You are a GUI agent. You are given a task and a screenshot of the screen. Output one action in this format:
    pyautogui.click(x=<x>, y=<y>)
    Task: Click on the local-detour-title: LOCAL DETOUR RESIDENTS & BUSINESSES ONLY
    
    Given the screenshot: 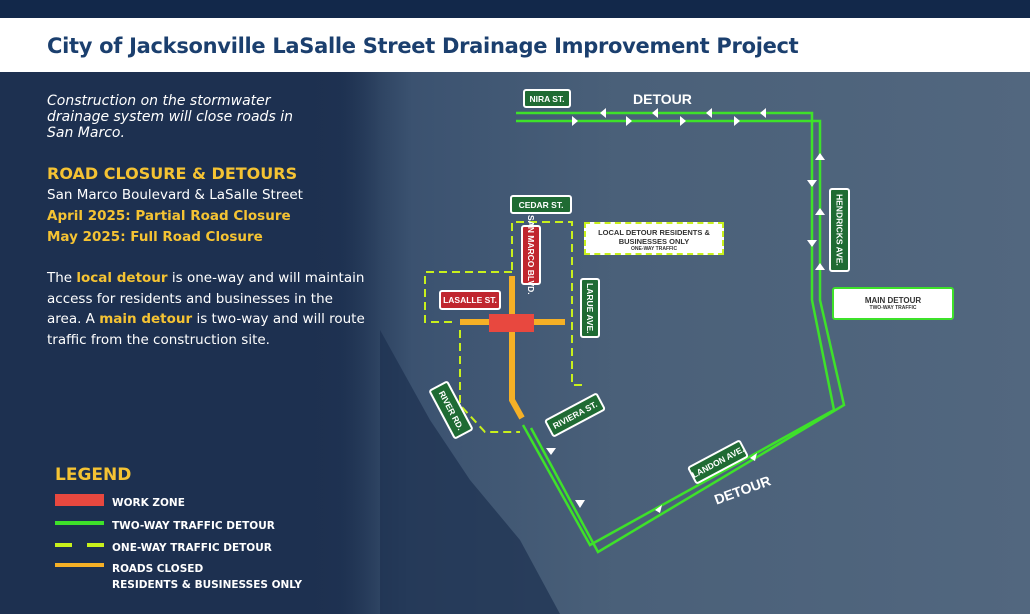 What is the action you would take?
    pyautogui.click(x=654, y=237)
    